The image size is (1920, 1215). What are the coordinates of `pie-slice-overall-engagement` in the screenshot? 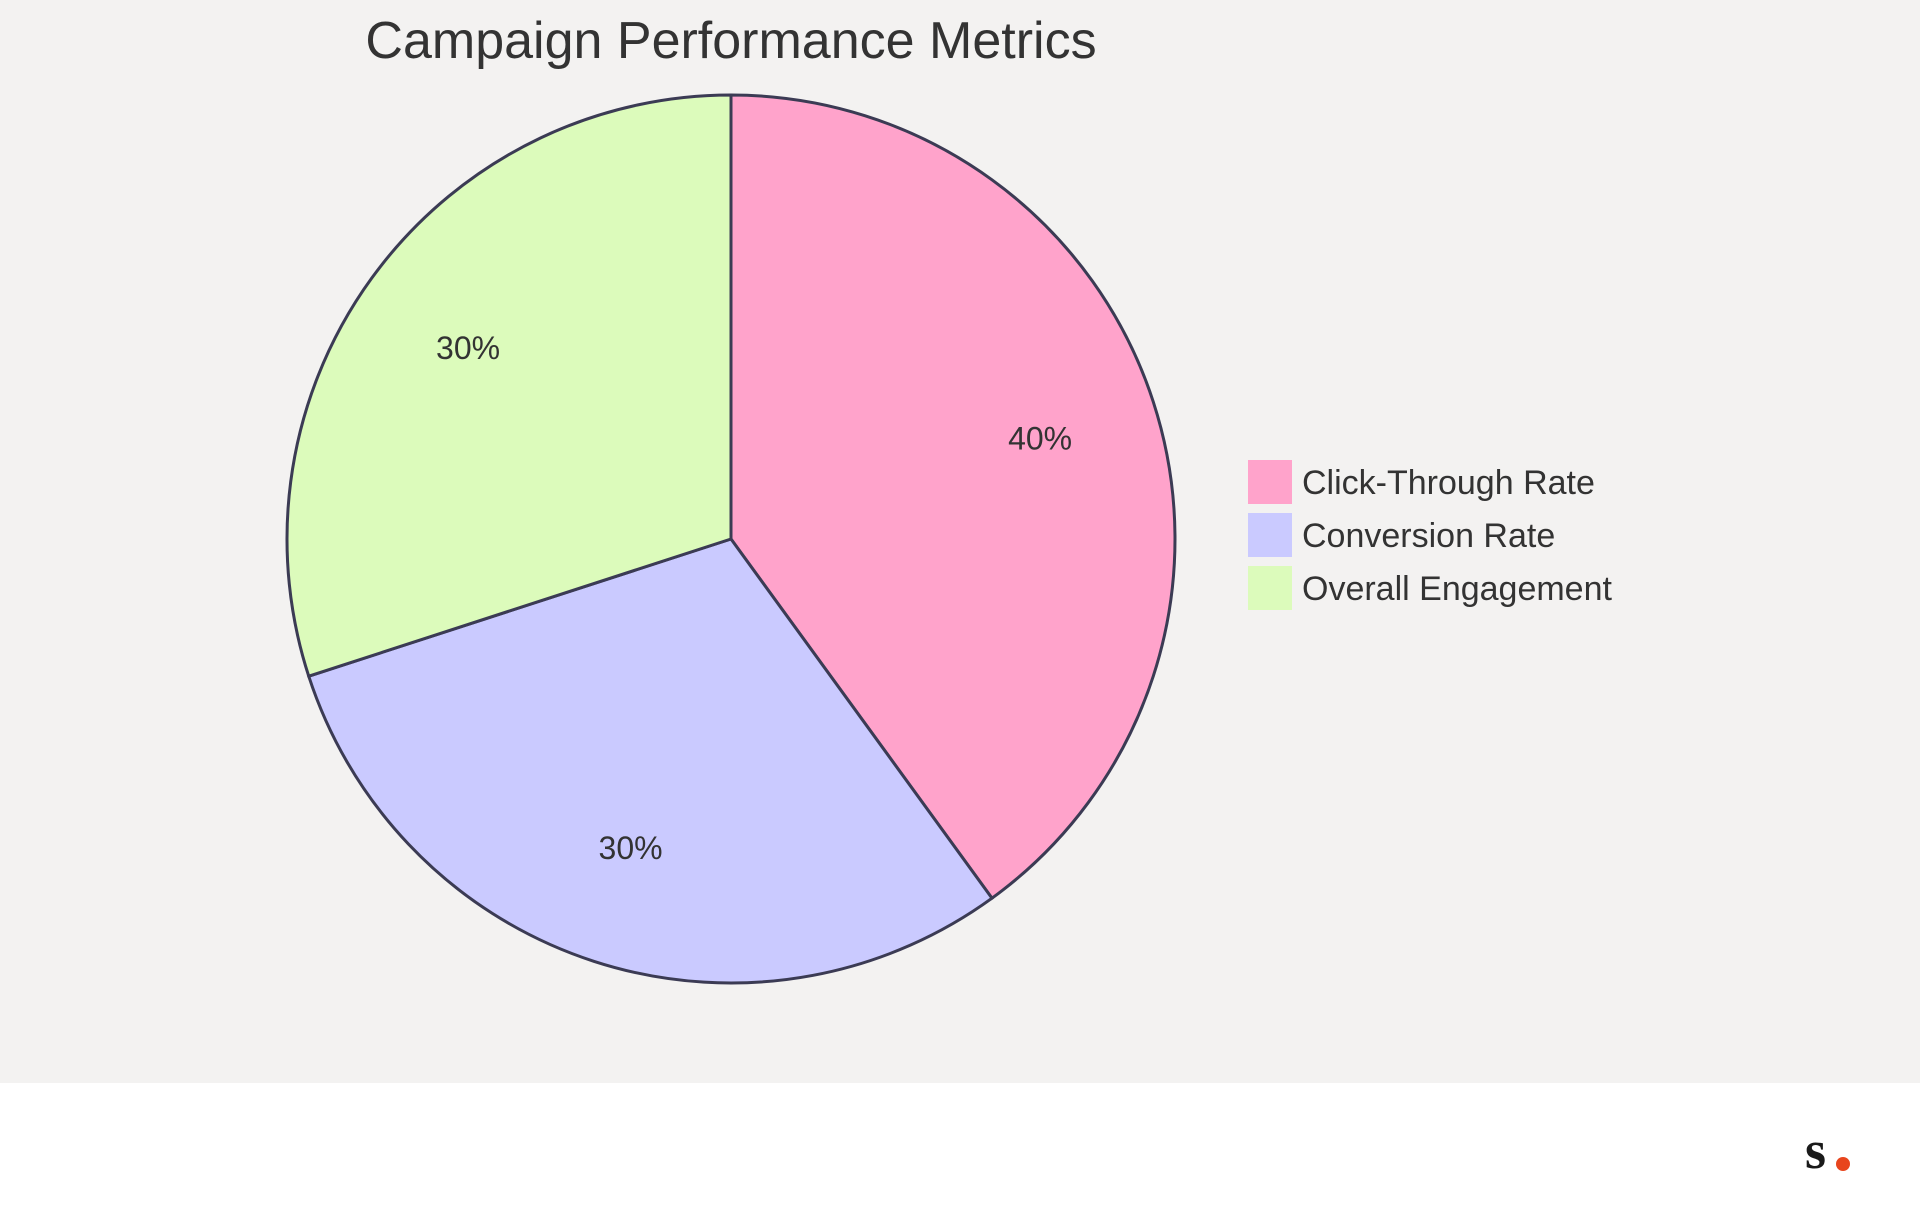 It's located at (509, 386).